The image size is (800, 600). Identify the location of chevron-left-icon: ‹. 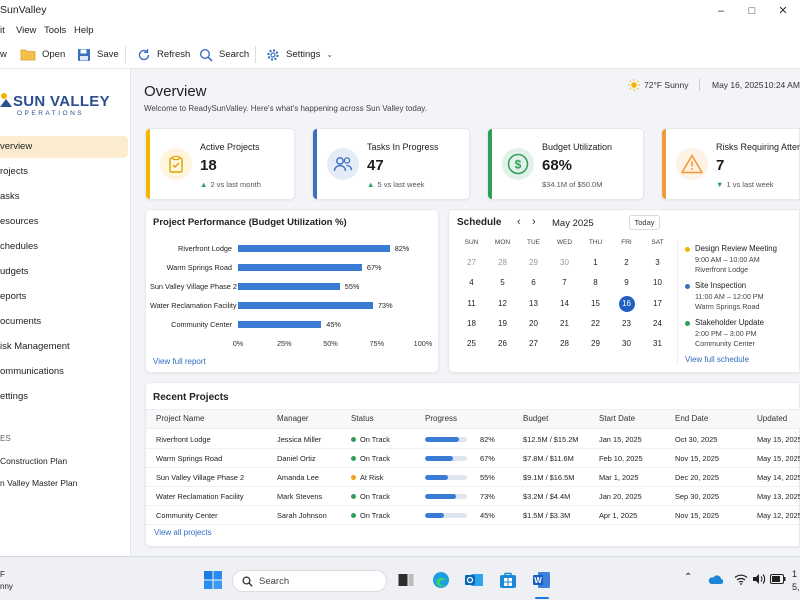
(519, 222).